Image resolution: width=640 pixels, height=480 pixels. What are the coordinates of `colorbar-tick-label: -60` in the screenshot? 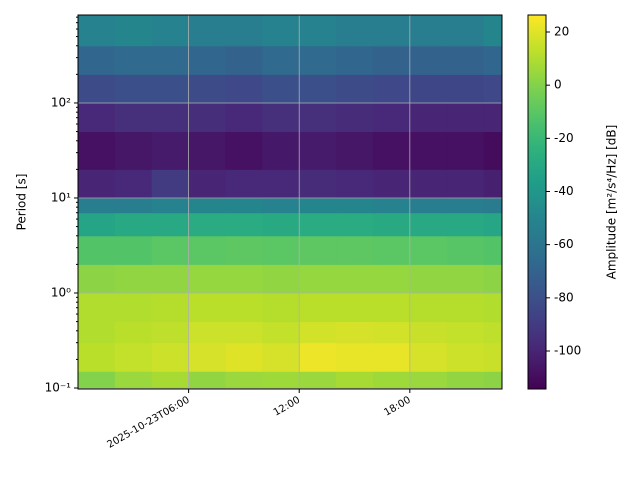 It's located at (564, 244).